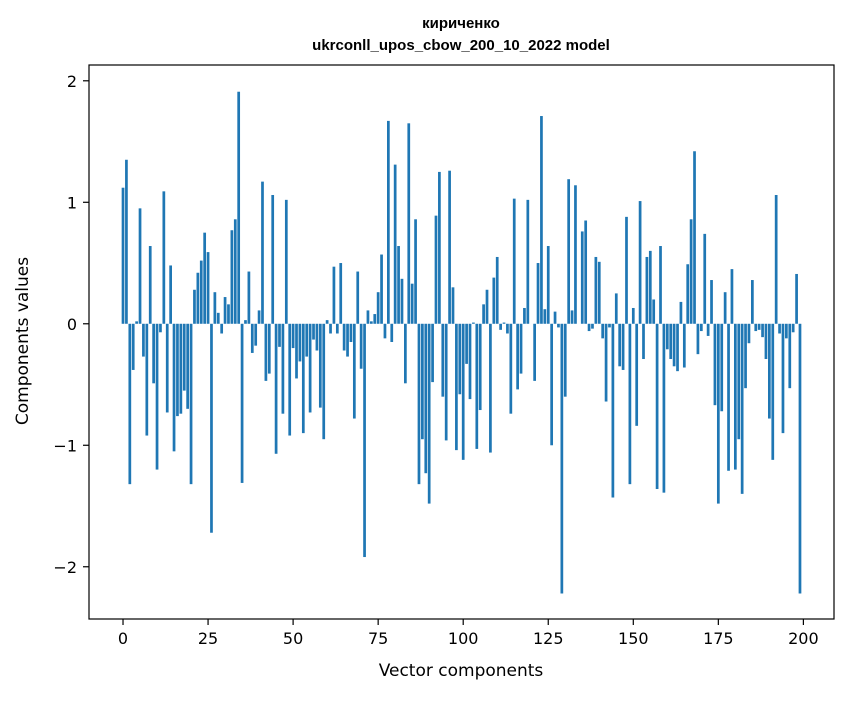  What do you see at coordinates (72, 81) in the screenshot?
I see `y-tick-label: 2` at bounding box center [72, 81].